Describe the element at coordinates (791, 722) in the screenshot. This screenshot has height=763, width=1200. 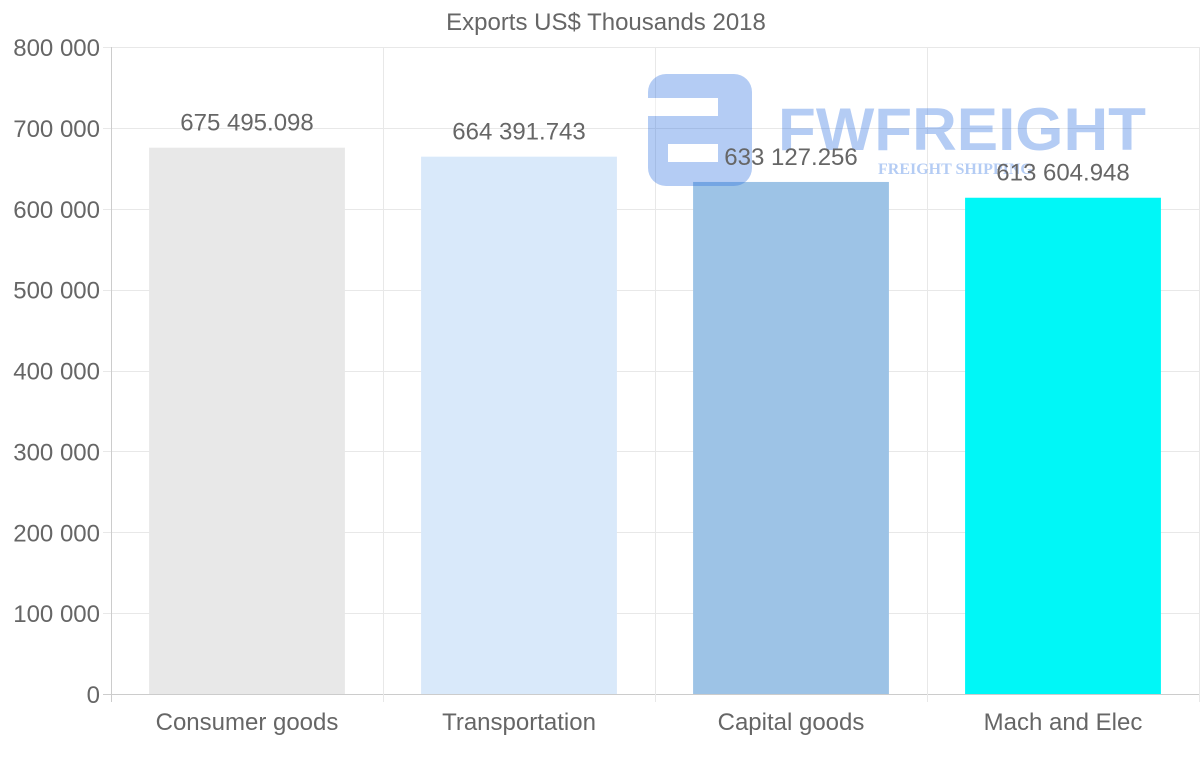
I see `x-tick-label: Capital goods` at that location.